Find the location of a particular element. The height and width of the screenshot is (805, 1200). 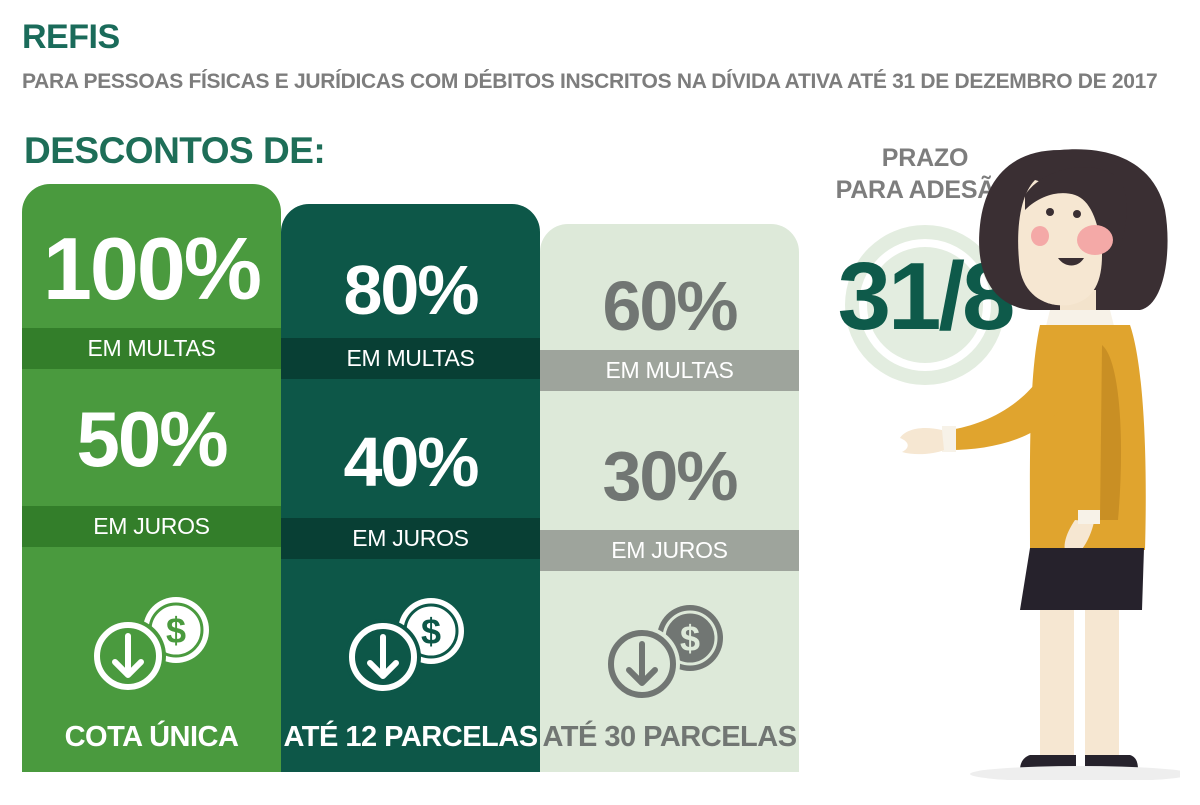

payment-option-label: ATÉ 12 PARCELAS is located at coordinates (410, 737).